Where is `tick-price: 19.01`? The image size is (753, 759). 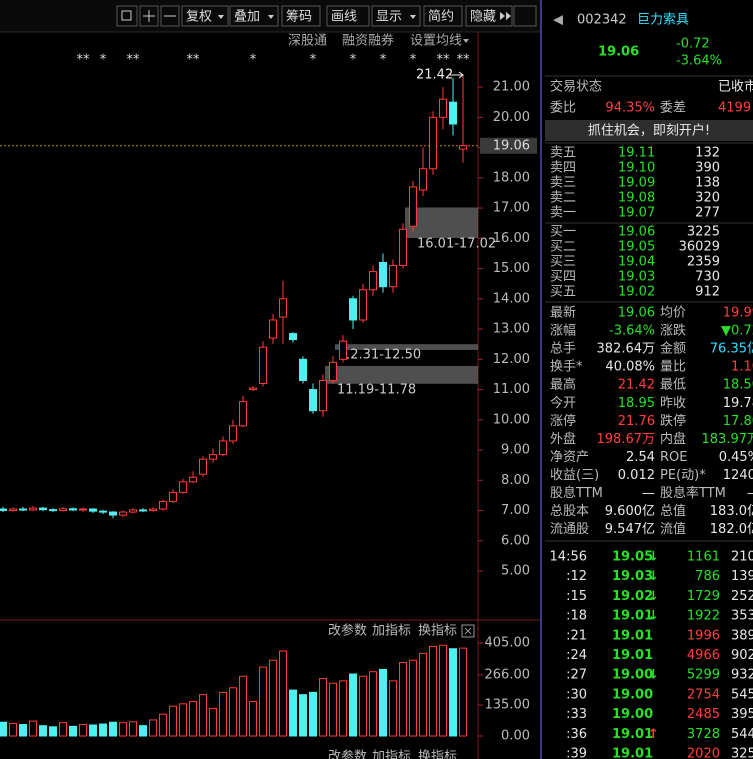 tick-price: 19.01 is located at coordinates (632, 655).